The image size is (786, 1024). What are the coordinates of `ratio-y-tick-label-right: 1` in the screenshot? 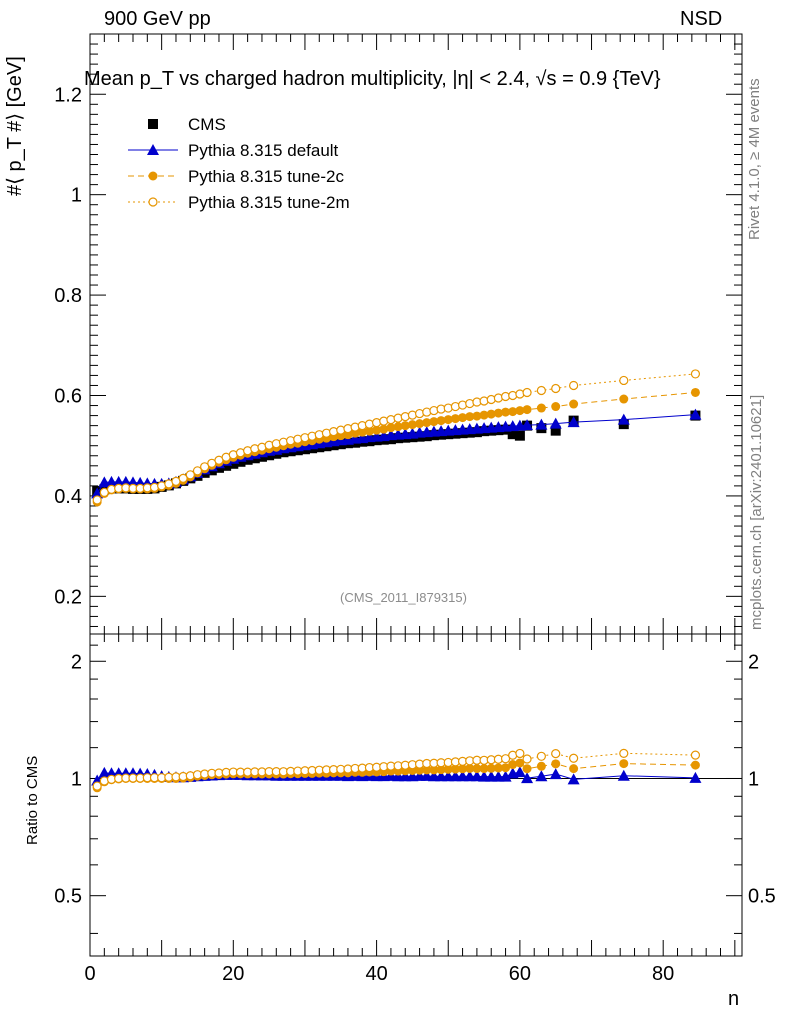 It's located at (753, 779).